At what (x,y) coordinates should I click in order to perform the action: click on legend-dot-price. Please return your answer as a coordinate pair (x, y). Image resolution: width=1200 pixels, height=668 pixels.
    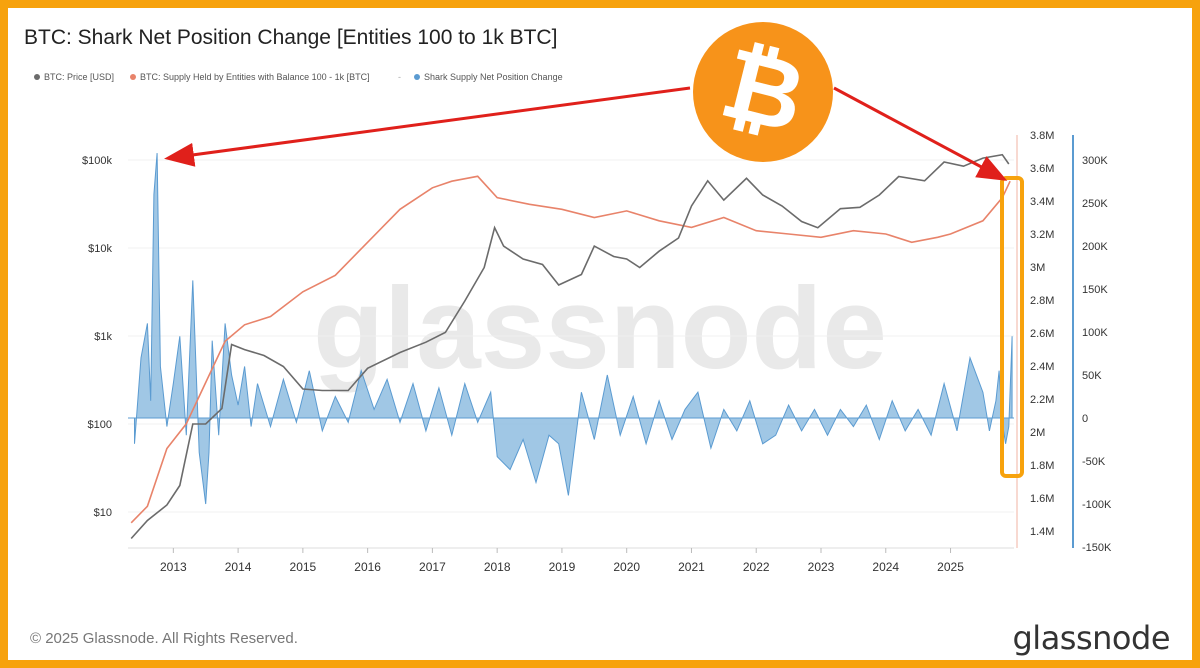
    Looking at the image, I should click on (37, 77).